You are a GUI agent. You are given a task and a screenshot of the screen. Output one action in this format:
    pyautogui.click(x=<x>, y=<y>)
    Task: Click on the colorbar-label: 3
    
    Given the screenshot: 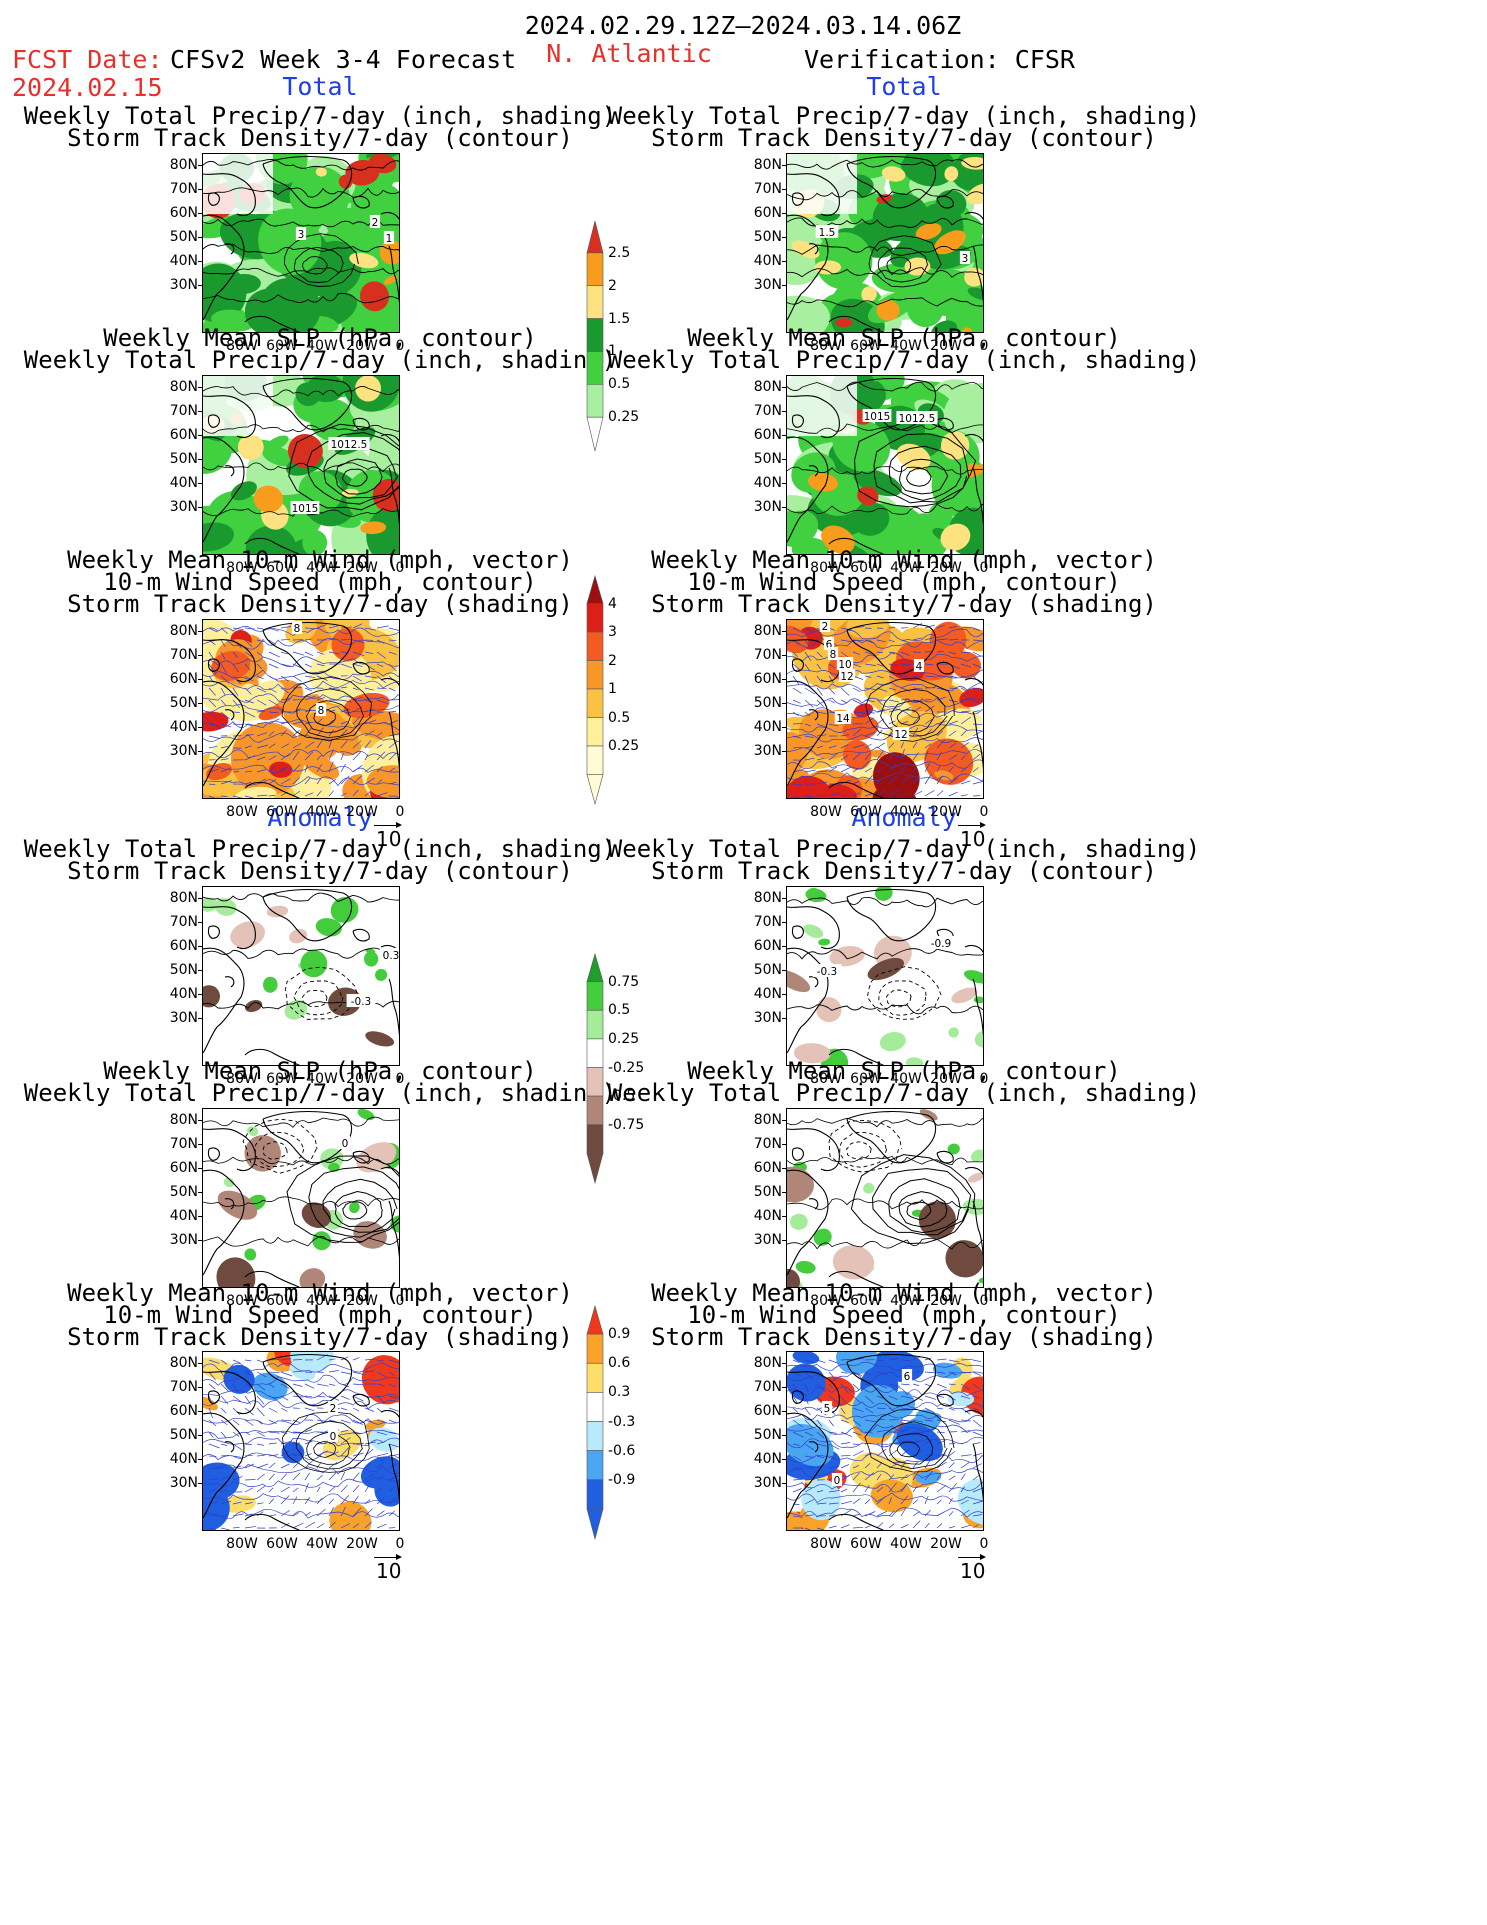 What is the action you would take?
    pyautogui.click(x=612, y=632)
    